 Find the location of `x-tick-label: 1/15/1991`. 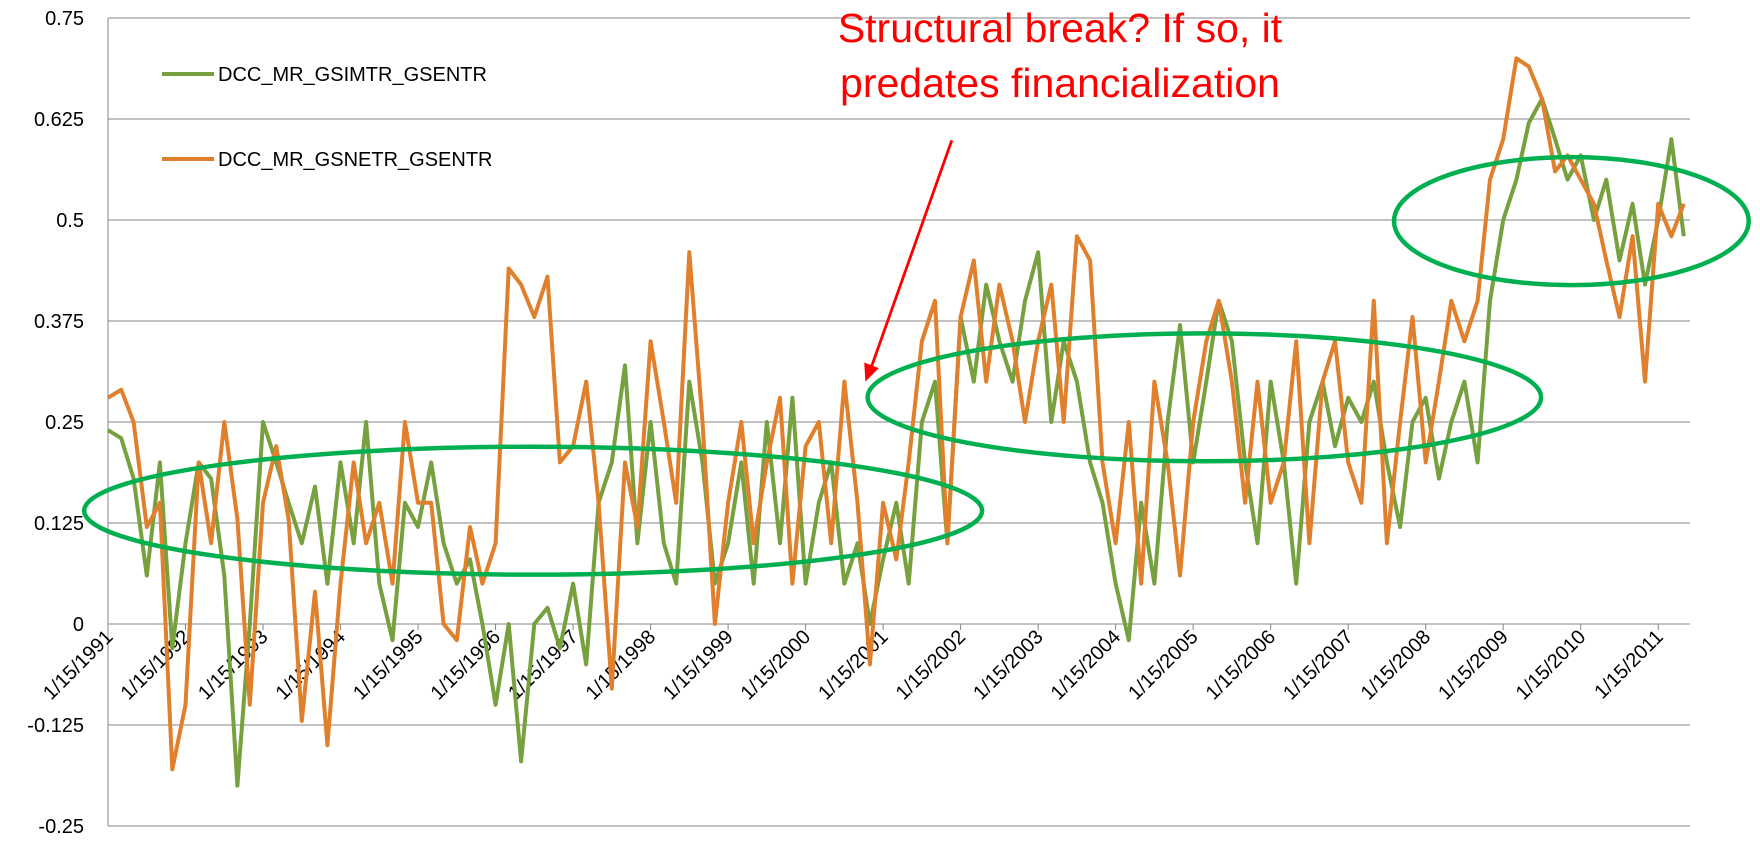

x-tick-label: 1/15/1991 is located at coordinates (78, 665).